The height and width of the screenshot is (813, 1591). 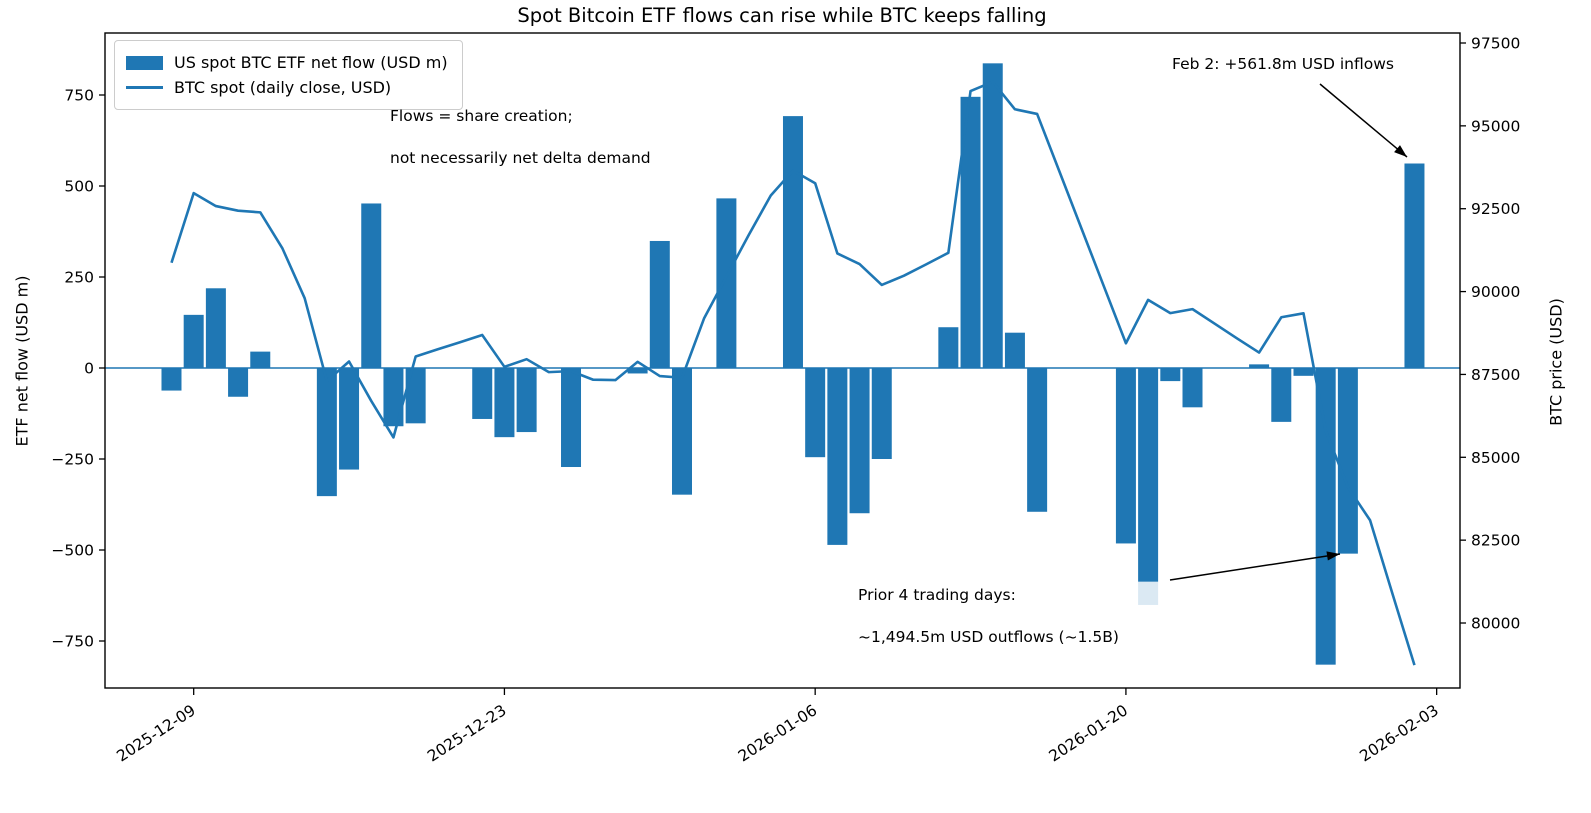 What do you see at coordinates (1495, 292) in the screenshot?
I see `right-tick-label: 90000` at bounding box center [1495, 292].